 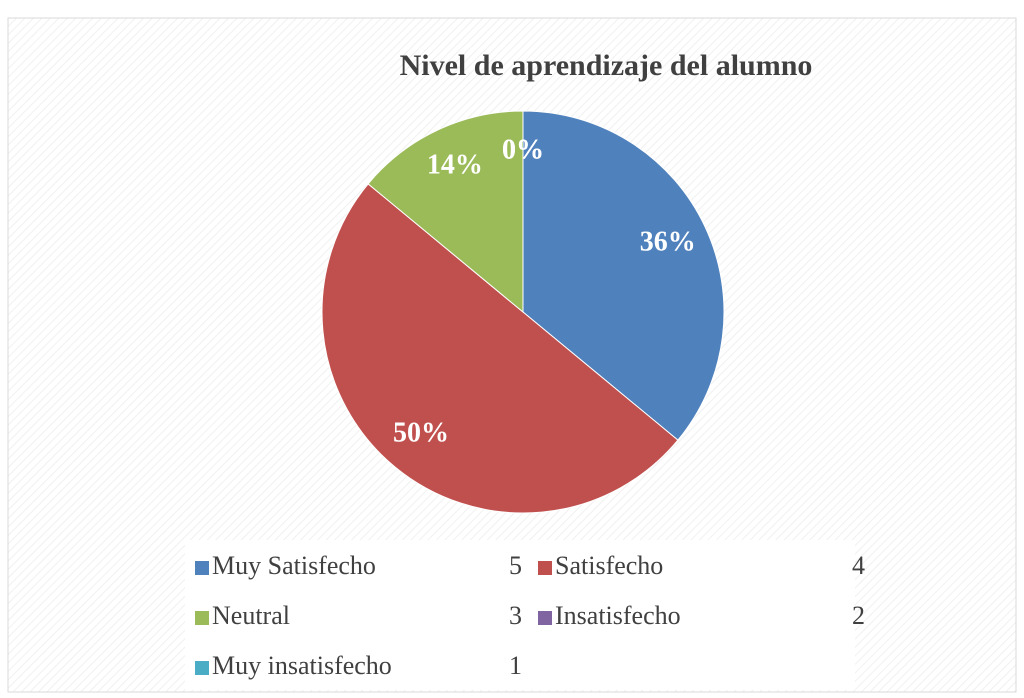 I want to click on legend-label: Insatisfecho, so click(x=618, y=615).